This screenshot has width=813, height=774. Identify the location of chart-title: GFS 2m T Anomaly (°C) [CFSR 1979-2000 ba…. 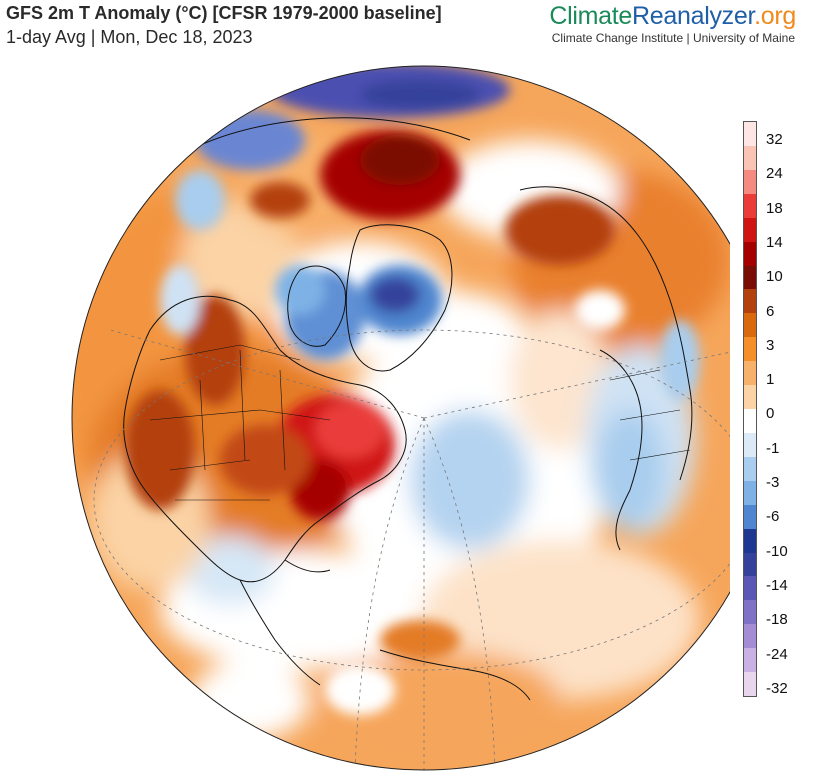
(224, 13).